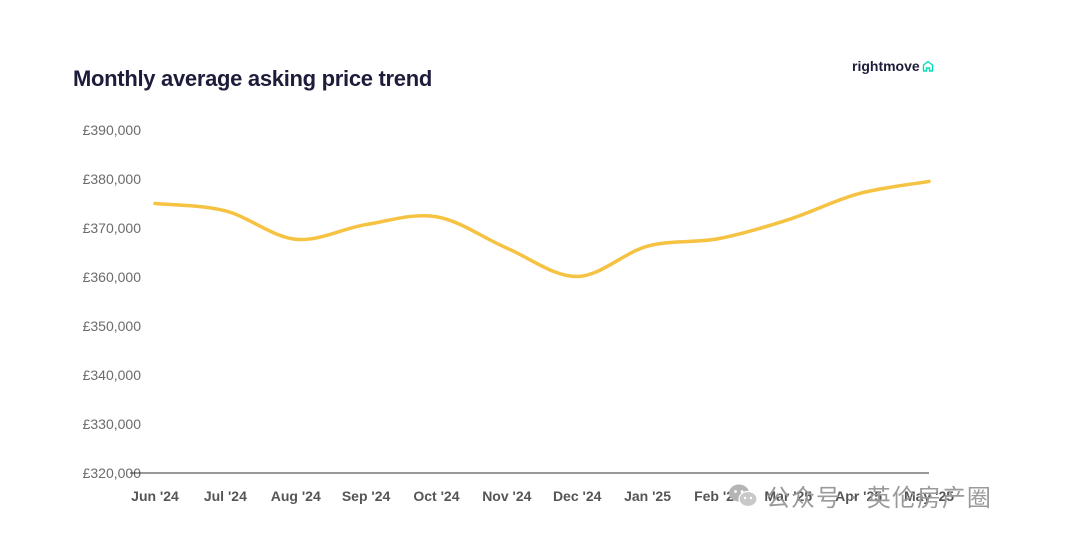 The image size is (1080, 537). I want to click on chart-title: Monthly average asking price trend, so click(253, 78).